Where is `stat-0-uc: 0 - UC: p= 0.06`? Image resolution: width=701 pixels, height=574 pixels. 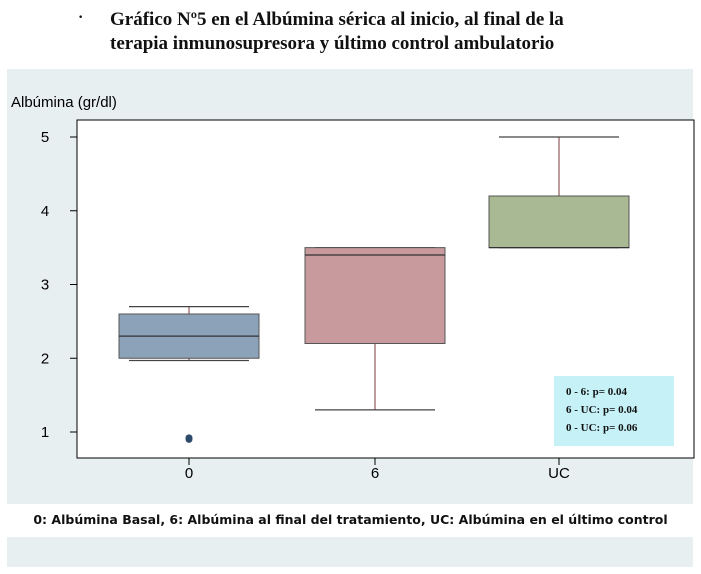 stat-0-uc: 0 - UC: p= 0.06 is located at coordinates (602, 428).